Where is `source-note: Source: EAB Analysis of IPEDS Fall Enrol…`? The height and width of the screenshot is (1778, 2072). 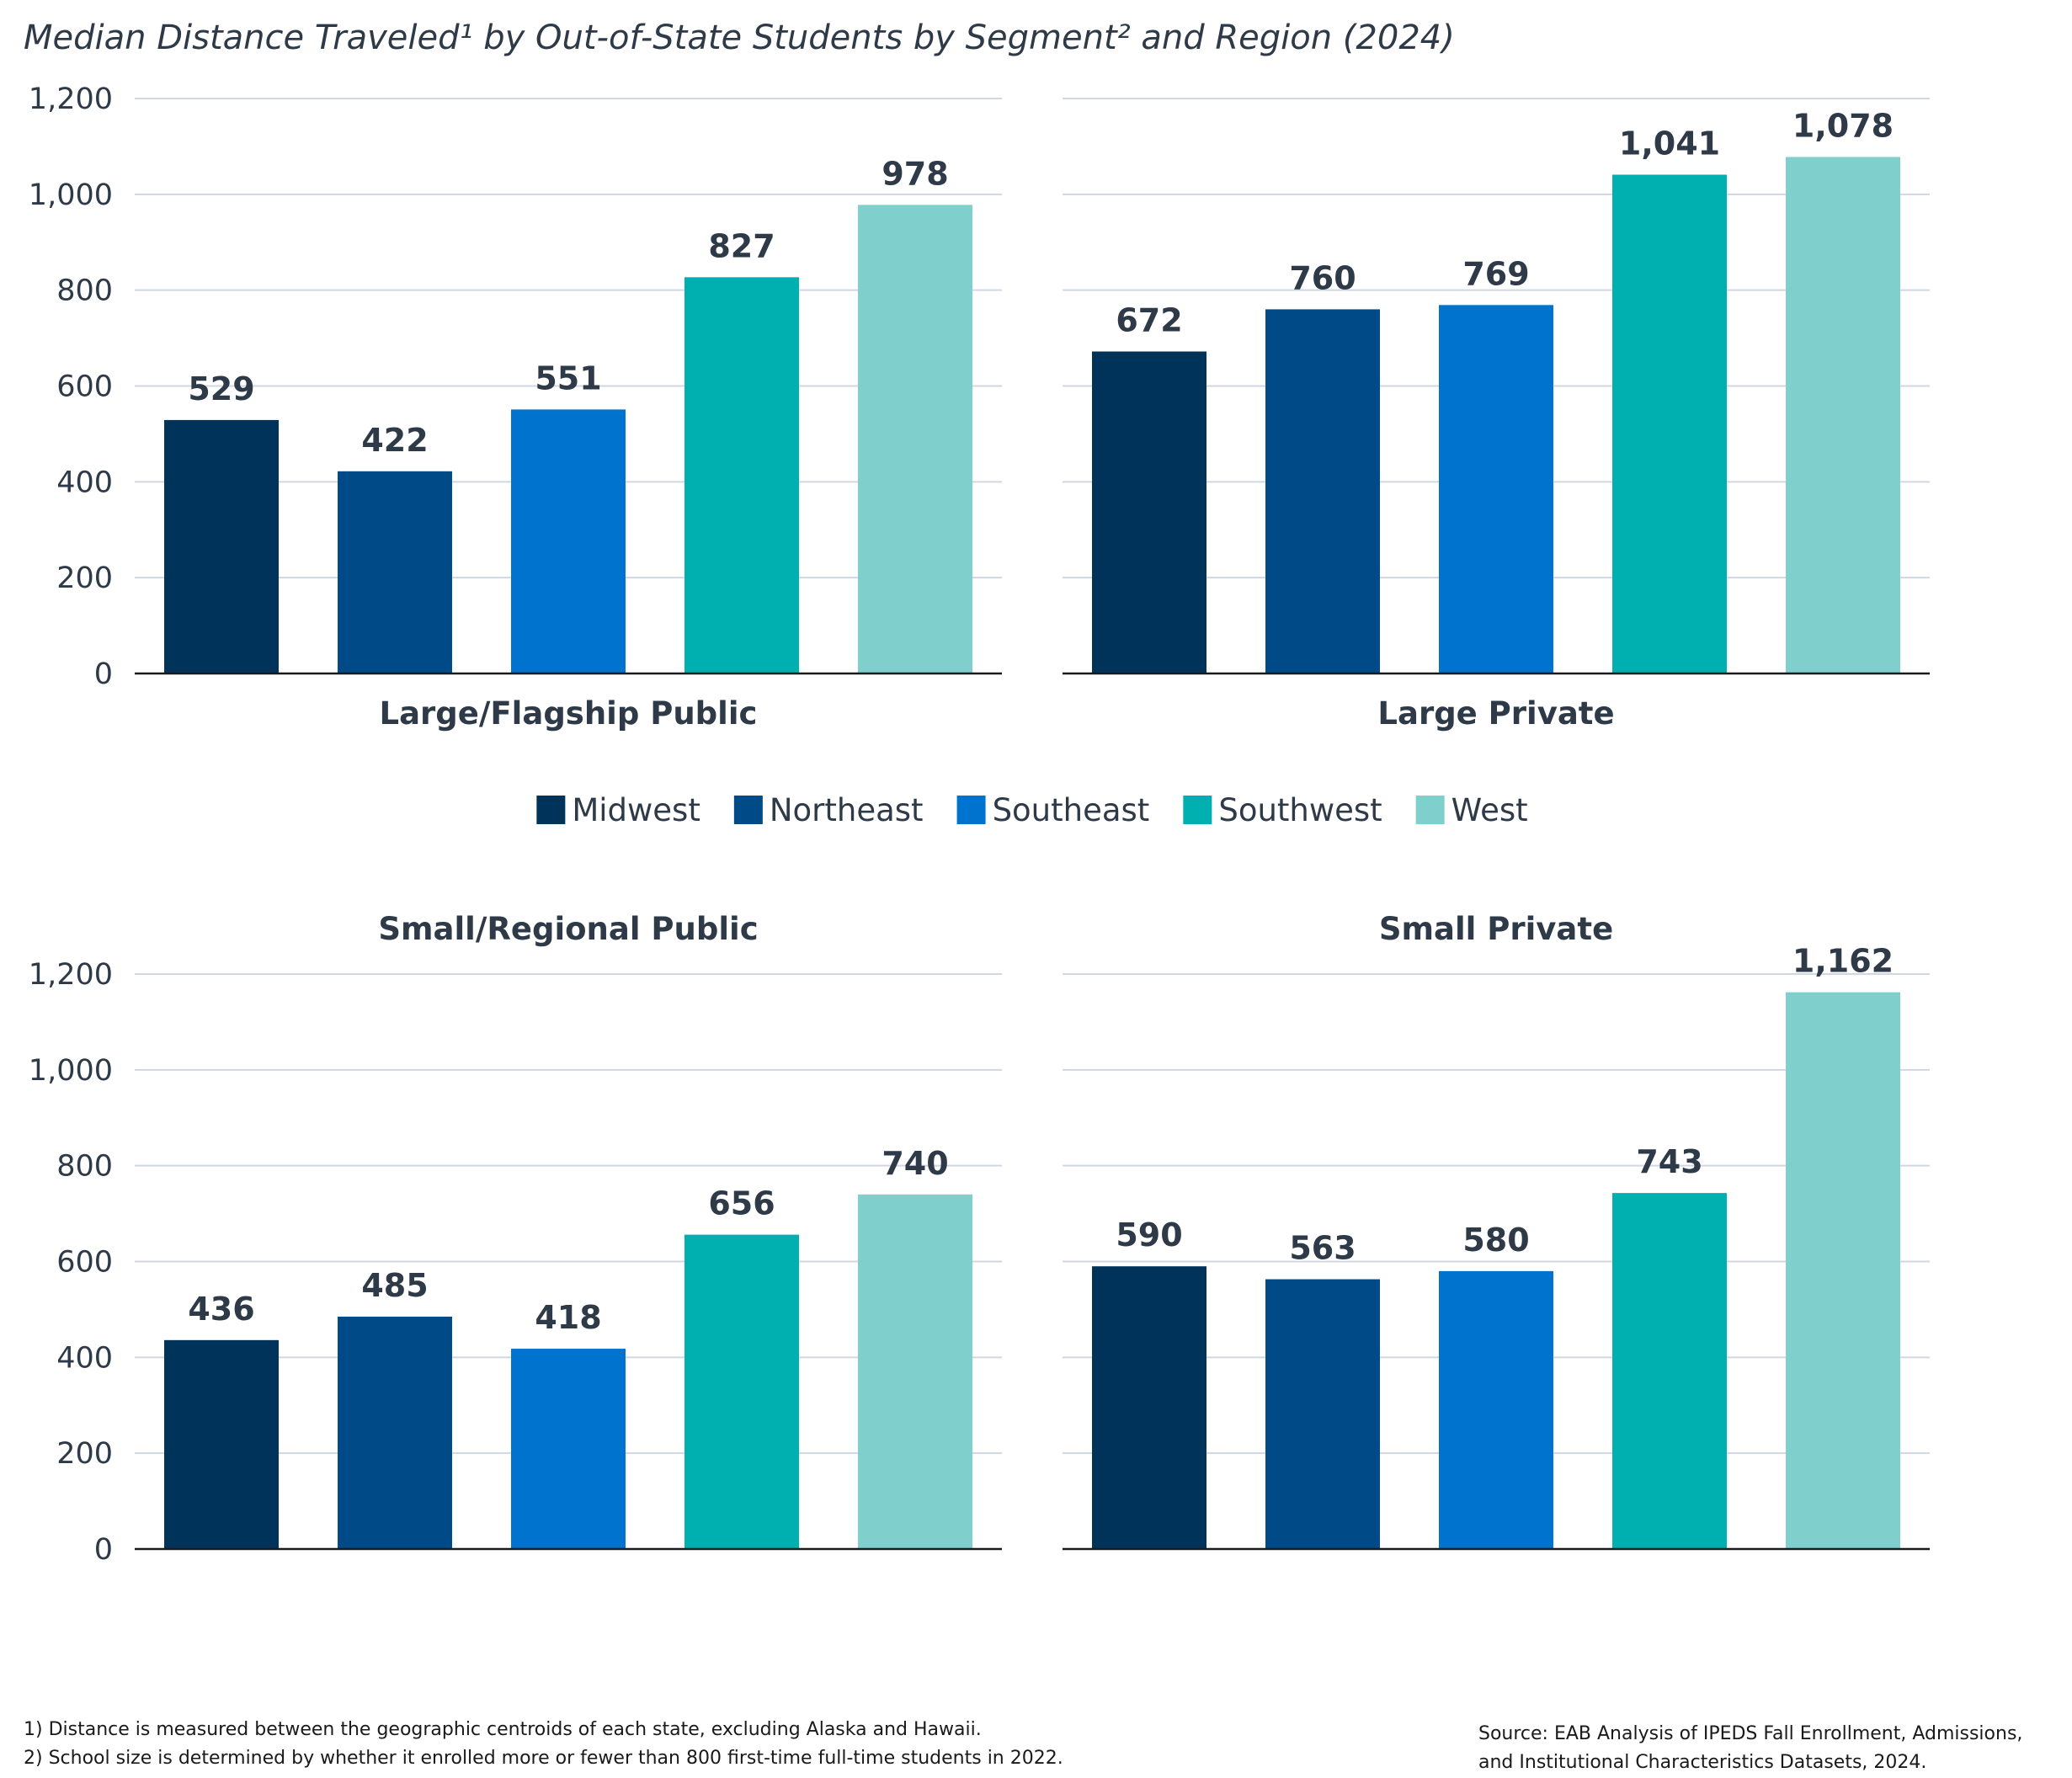 source-note: Source: EAB Analysis of IPEDS Fall Enrol… is located at coordinates (1750, 1748).